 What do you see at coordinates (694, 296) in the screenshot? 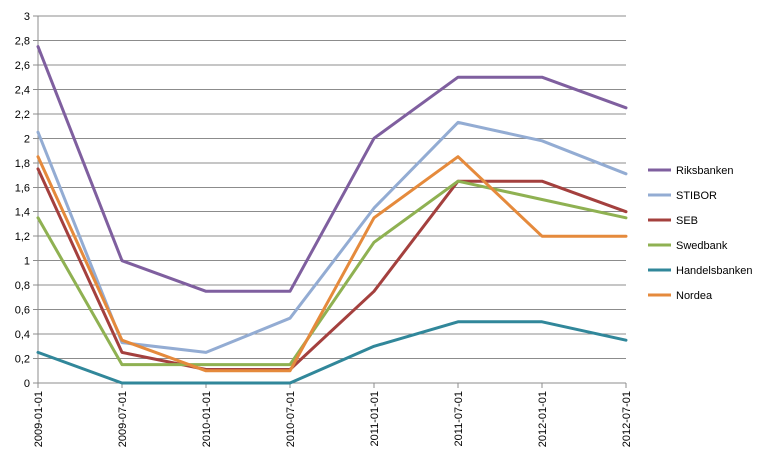
I see `legend-label-nordea: Nordea` at bounding box center [694, 296].